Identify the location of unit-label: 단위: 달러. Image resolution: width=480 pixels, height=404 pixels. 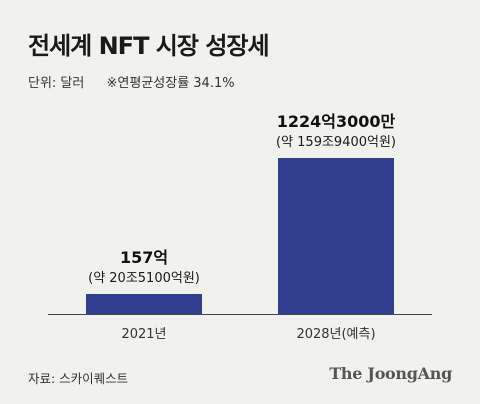
(56, 83).